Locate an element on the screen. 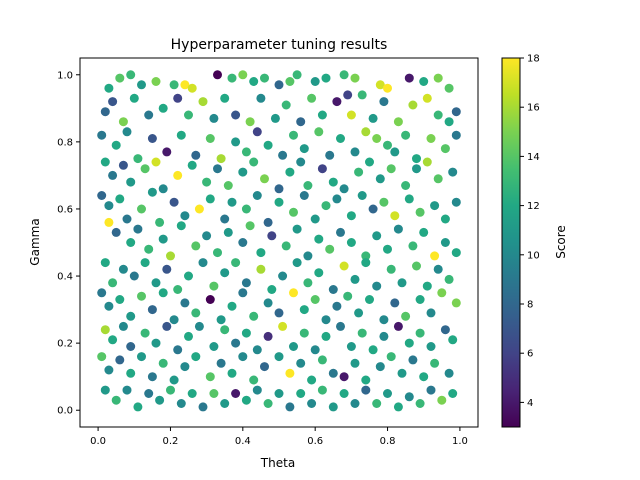 The height and width of the screenshot is (480, 640). chart-title: Hyperparameter tuning results is located at coordinates (279, 45).